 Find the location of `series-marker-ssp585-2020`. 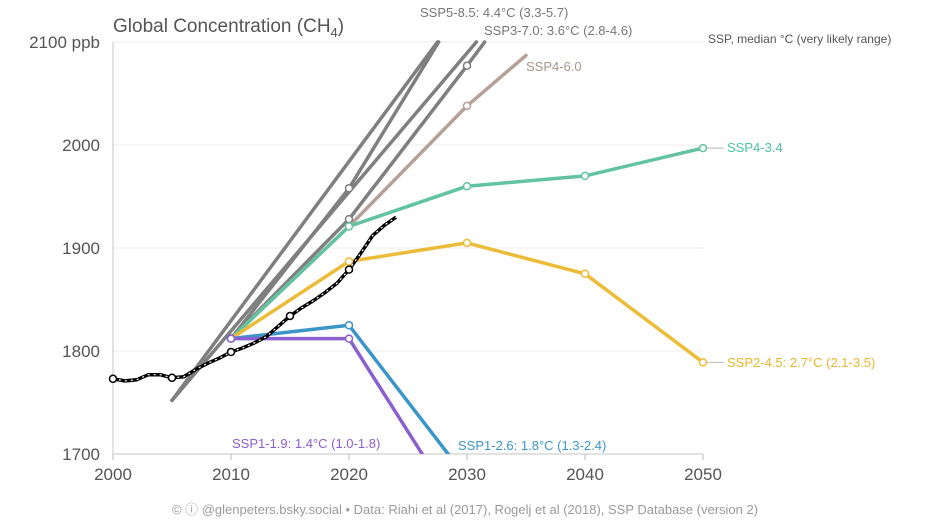

series-marker-ssp585-2020 is located at coordinates (349, 188).